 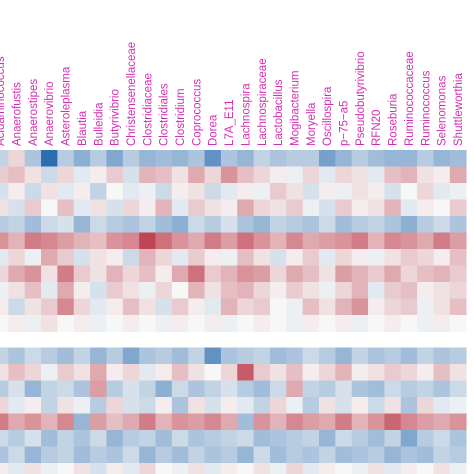 What do you see at coordinates (295, 108) in the screenshot?
I see `column-label: Mogibacterium` at bounding box center [295, 108].